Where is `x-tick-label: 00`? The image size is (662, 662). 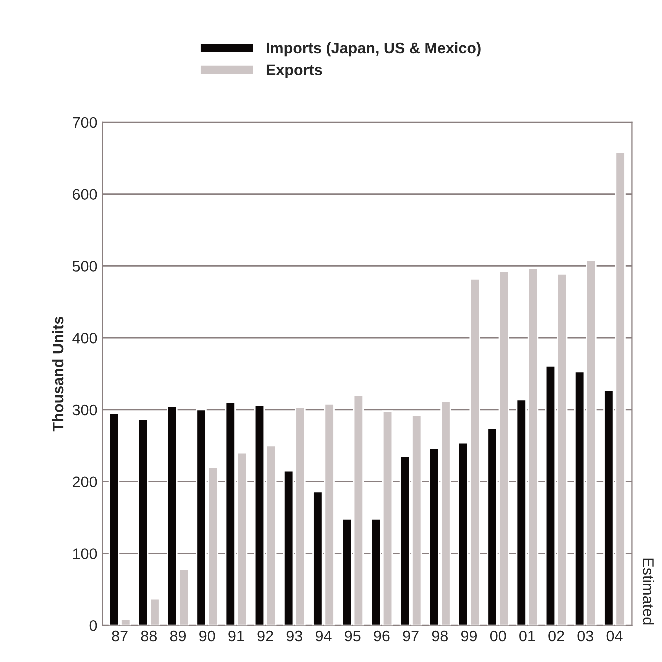 x-tick-label: 00 is located at coordinates (498, 636).